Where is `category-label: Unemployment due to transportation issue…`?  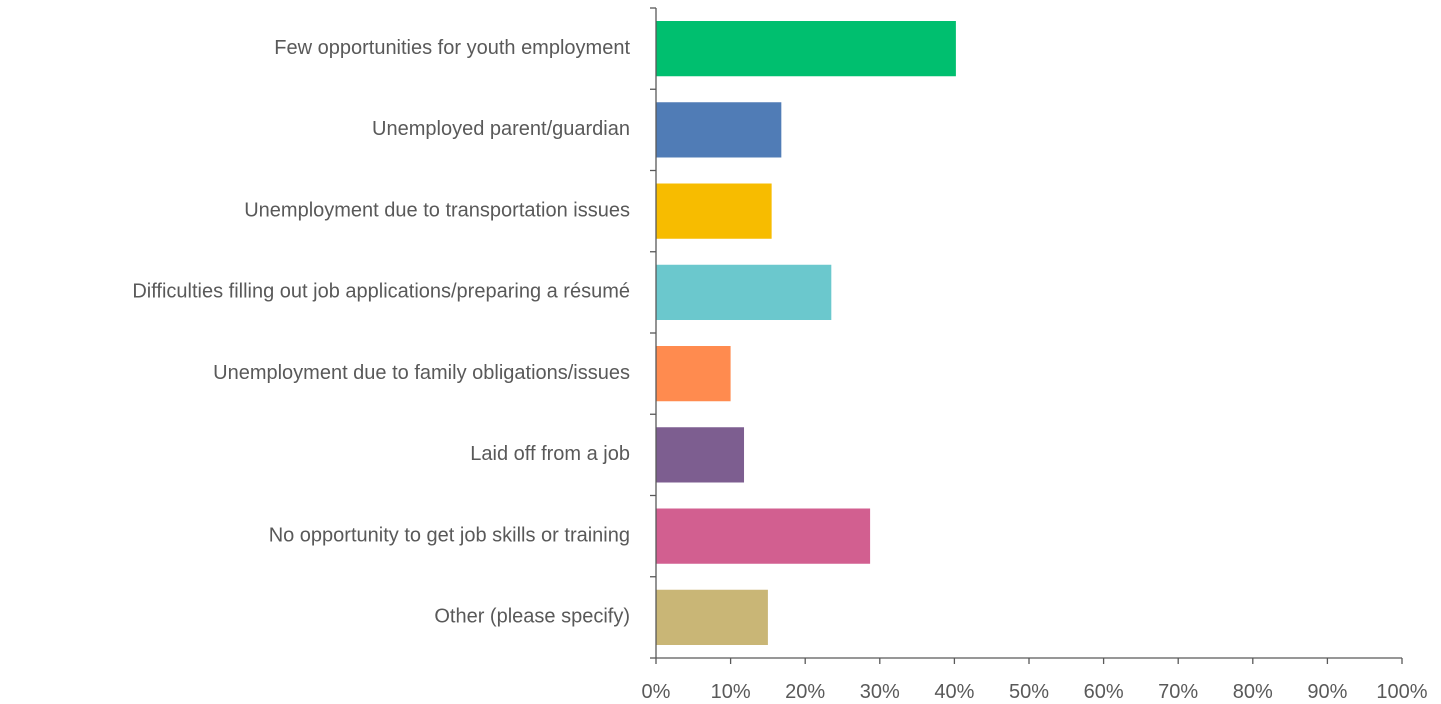
category-label: Unemployment due to transportation issue… is located at coordinates (437, 210).